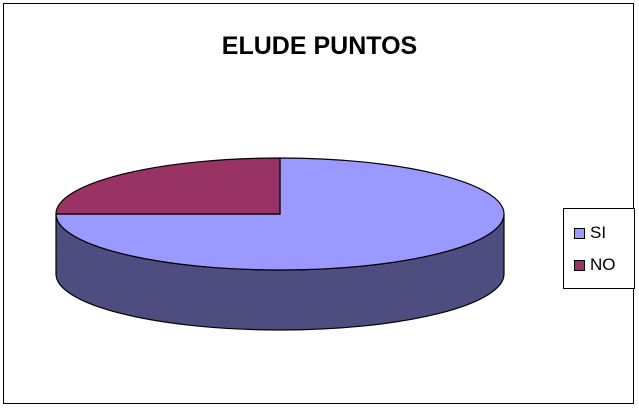 The height and width of the screenshot is (409, 639). I want to click on legend-label-no: NO, so click(603, 264).